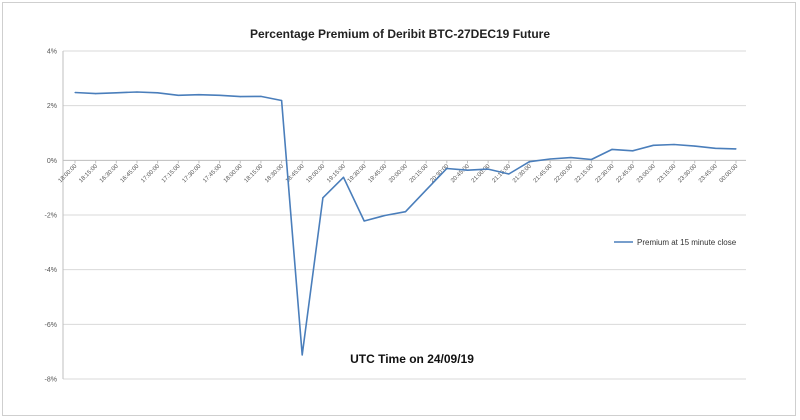 The width and height of the screenshot is (800, 420). Describe the element at coordinates (52, 161) in the screenshot. I see `y-tick-label: 0%` at that location.